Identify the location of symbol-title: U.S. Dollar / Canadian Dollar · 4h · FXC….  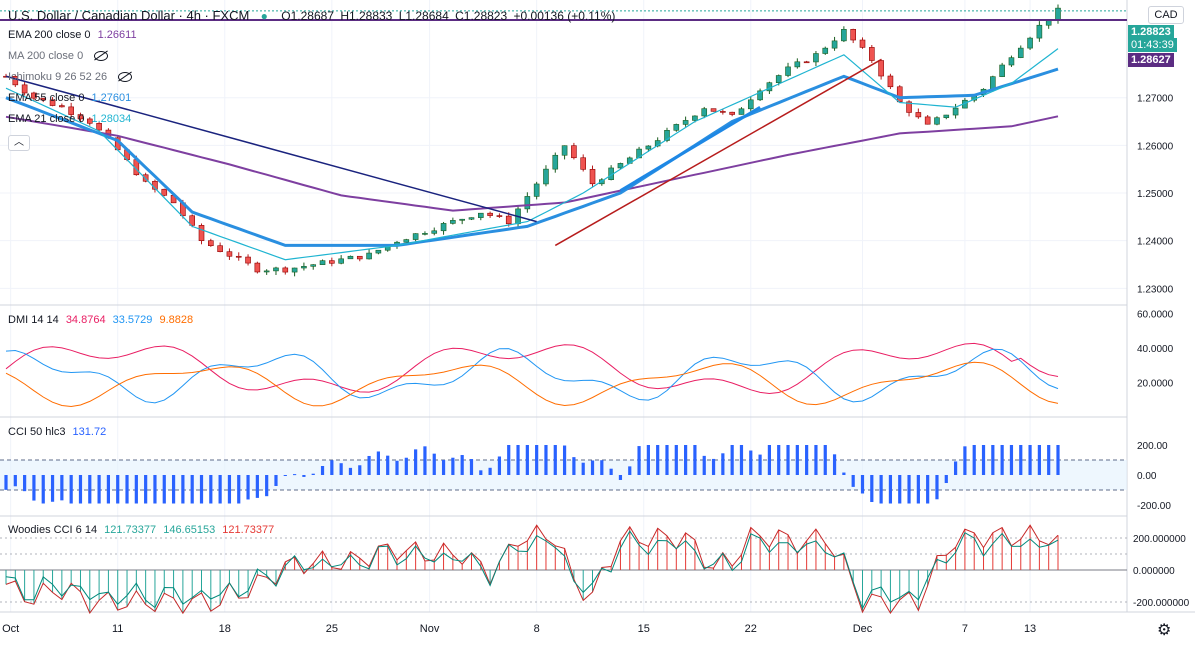
(129, 15).